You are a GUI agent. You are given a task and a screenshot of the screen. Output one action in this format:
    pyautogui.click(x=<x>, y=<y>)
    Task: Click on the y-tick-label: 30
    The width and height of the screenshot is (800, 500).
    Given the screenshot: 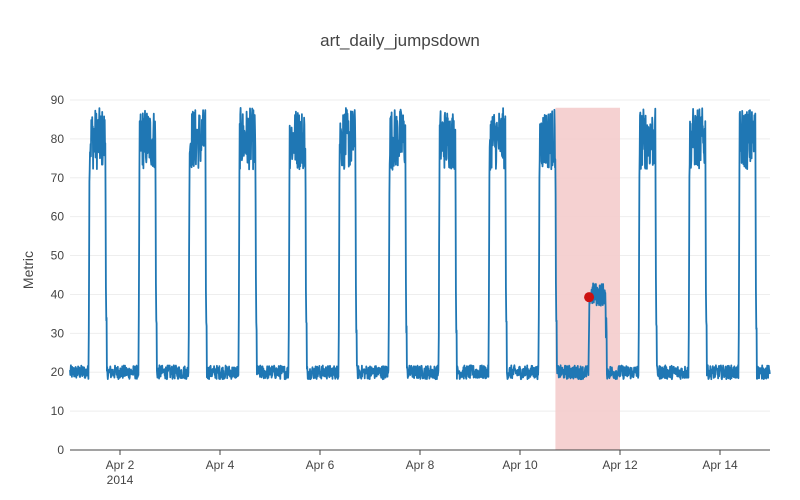 What is the action you would take?
    pyautogui.click(x=58, y=333)
    